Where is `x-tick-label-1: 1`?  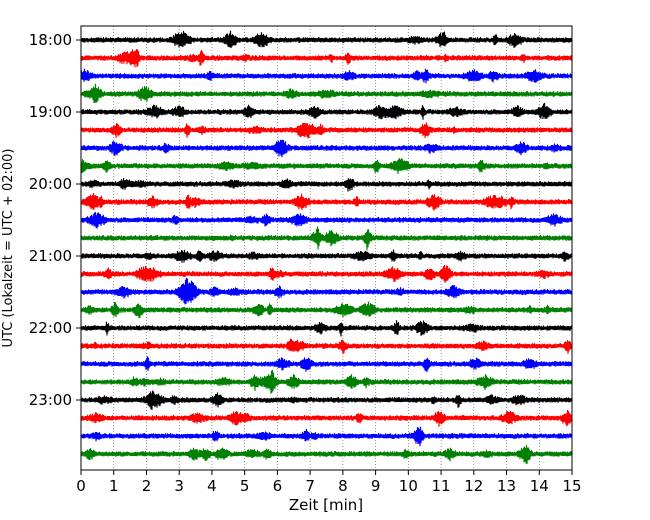 x-tick-label-1: 1 is located at coordinates (114, 486).